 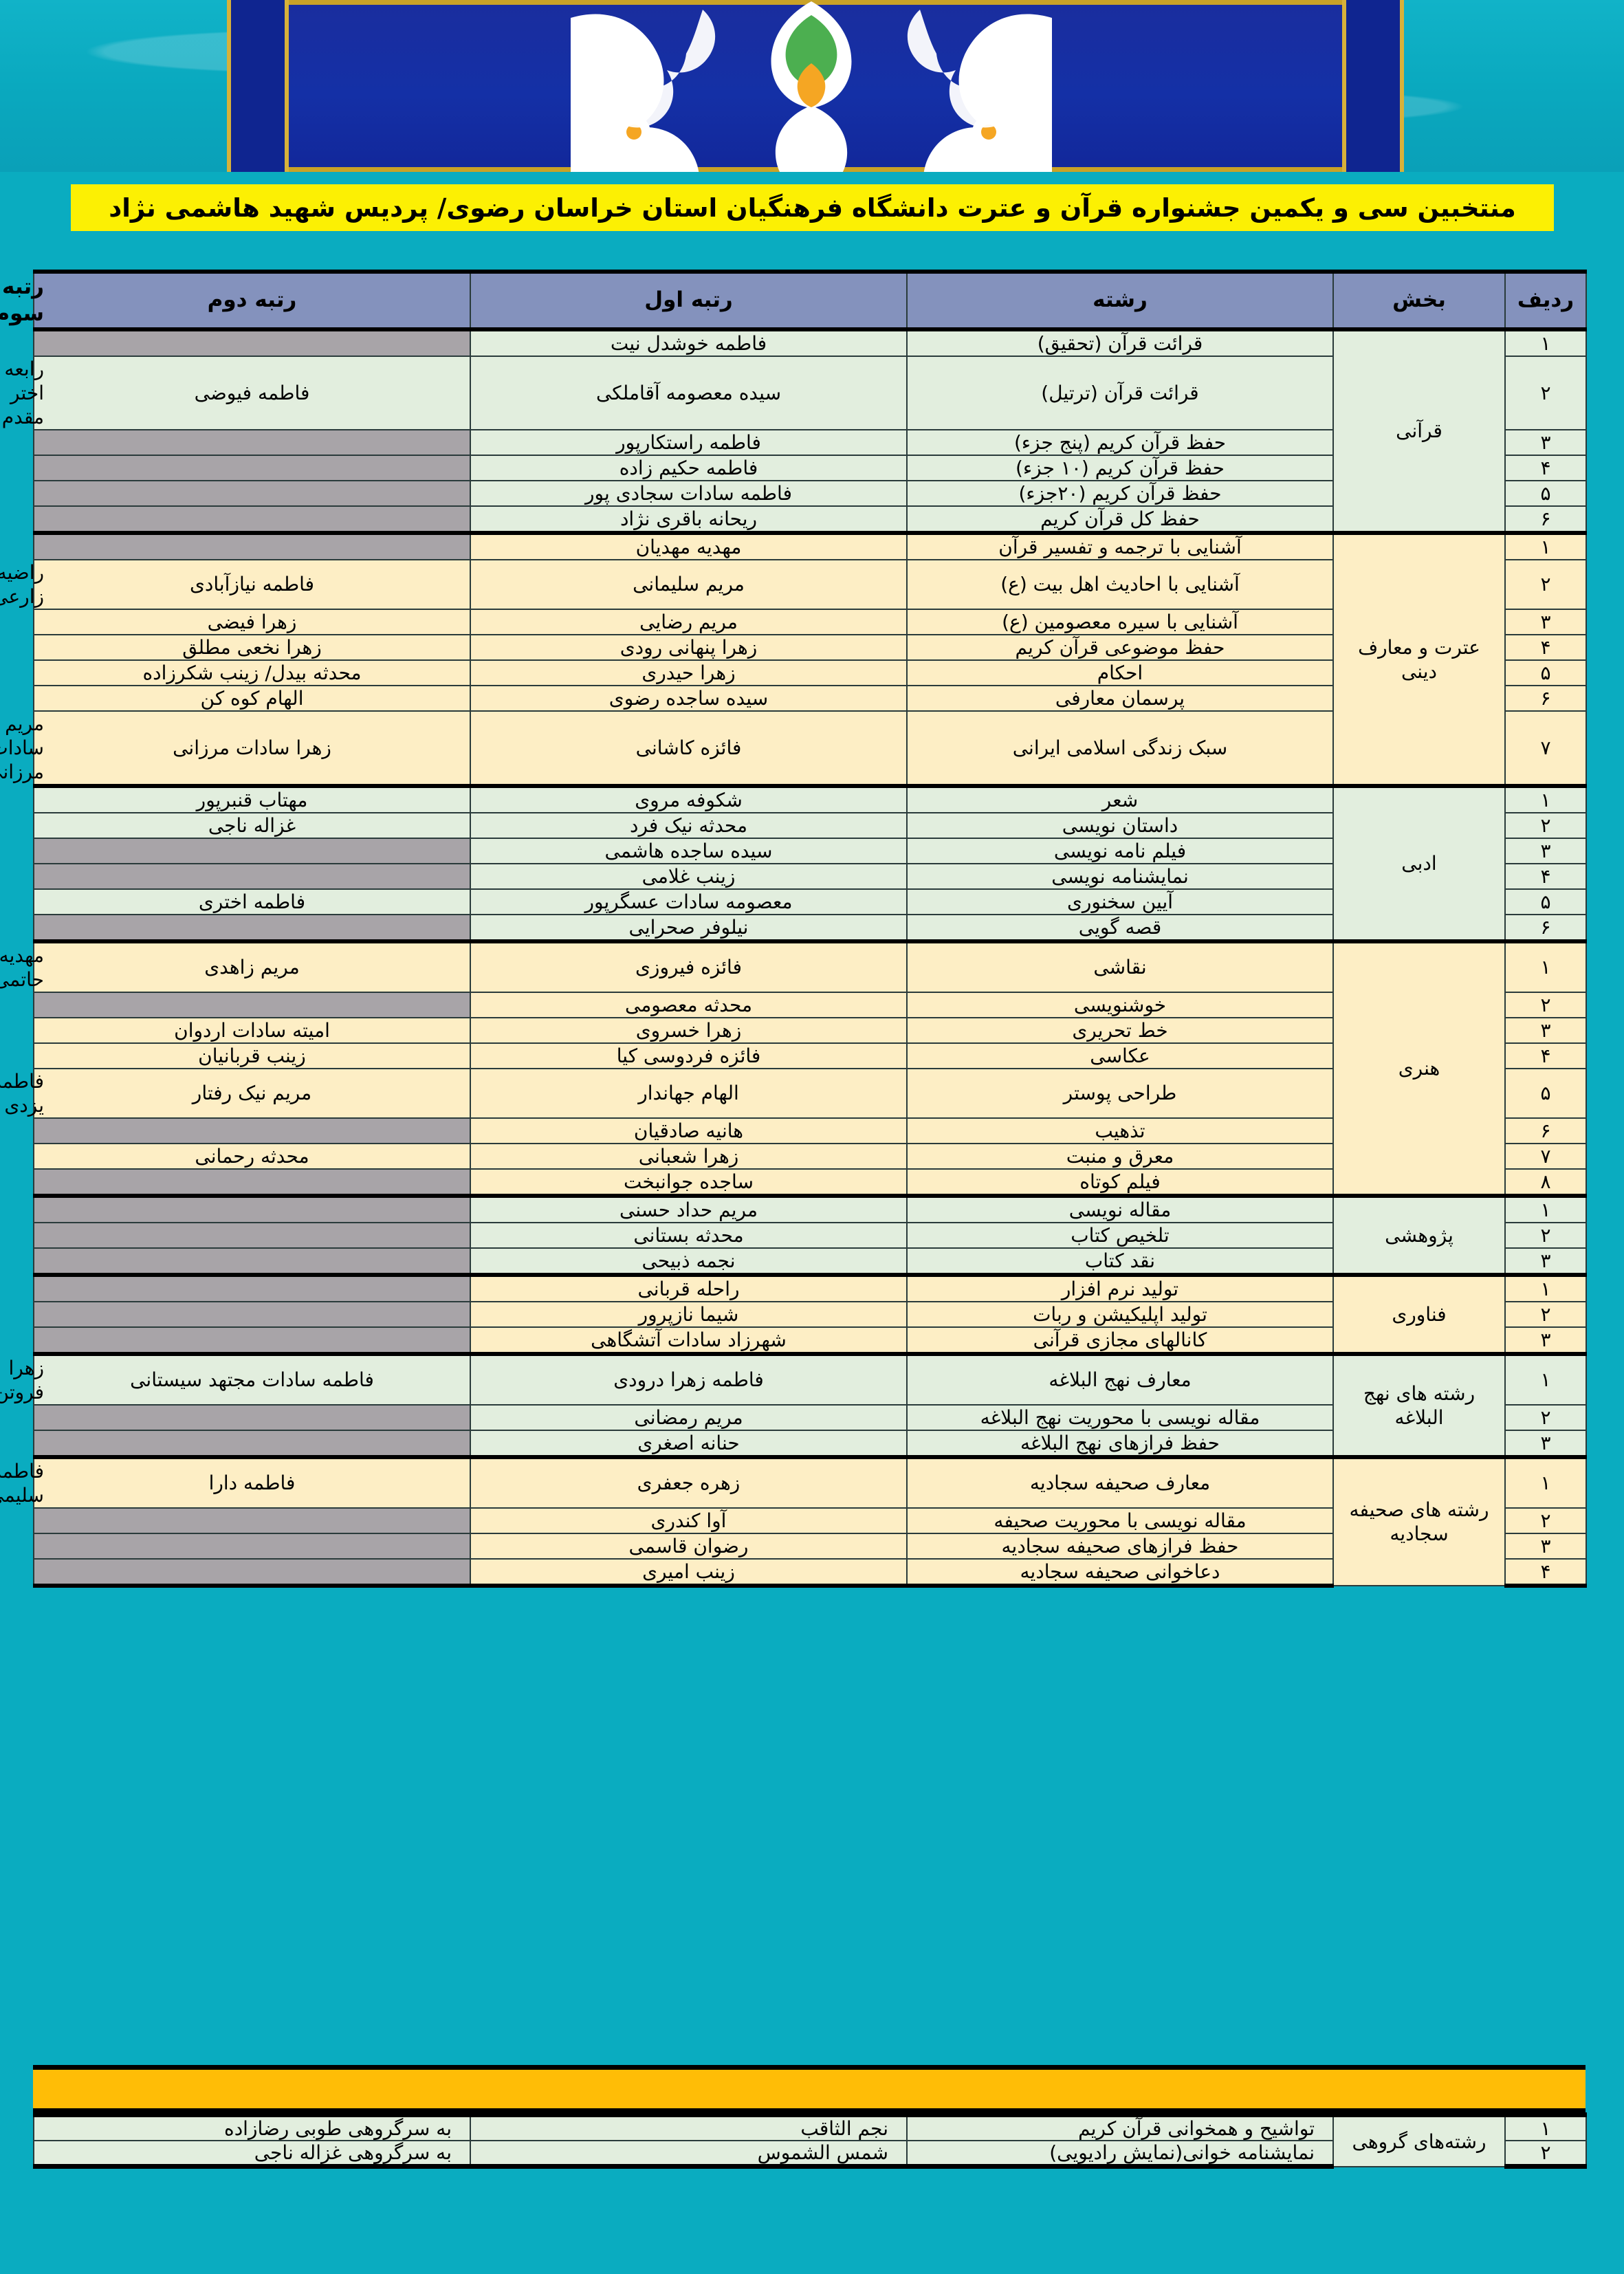 I want to click on table-row: ۴ عکاسی فائزه فردوسی کیا زینب قربانیان, so click(x=810, y=1055).